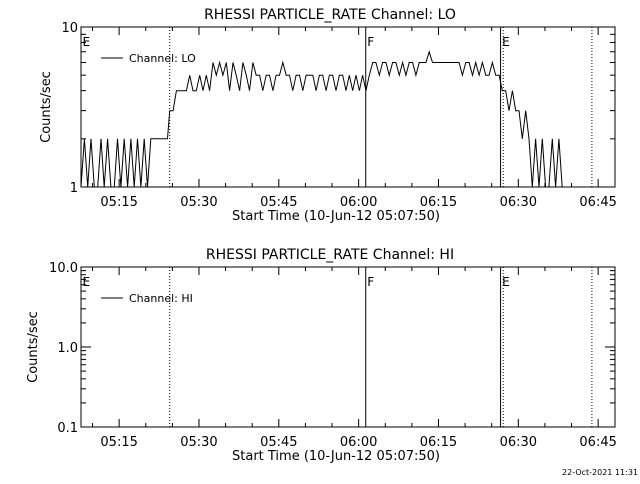  Describe the element at coordinates (161, 298) in the screenshot. I see `legend-label: Channel: HI` at that location.